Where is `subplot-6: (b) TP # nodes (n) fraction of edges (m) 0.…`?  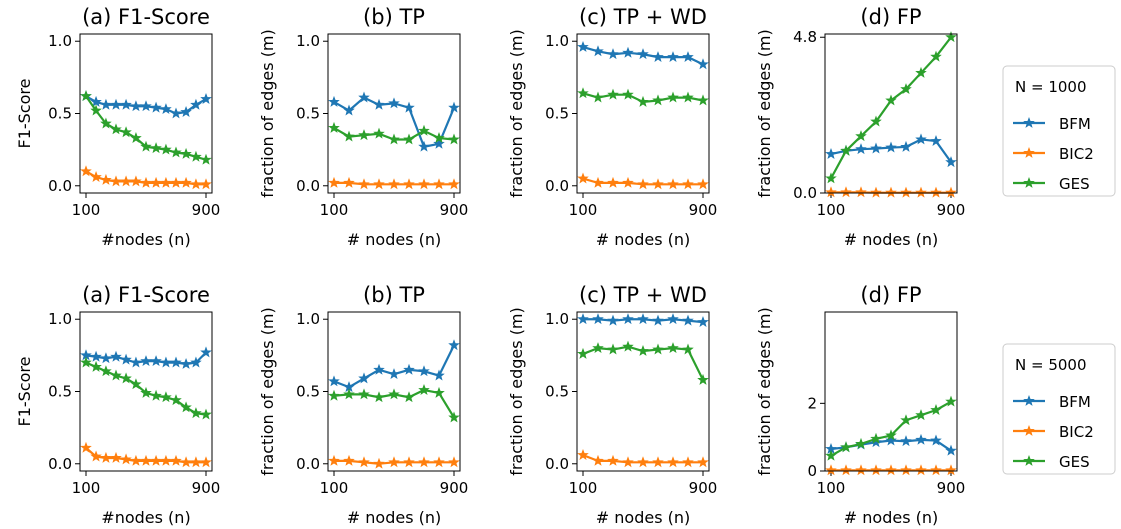
subplot-6: (b) TP # nodes (n) fraction of edges (m) 0.… is located at coordinates (363, 405).